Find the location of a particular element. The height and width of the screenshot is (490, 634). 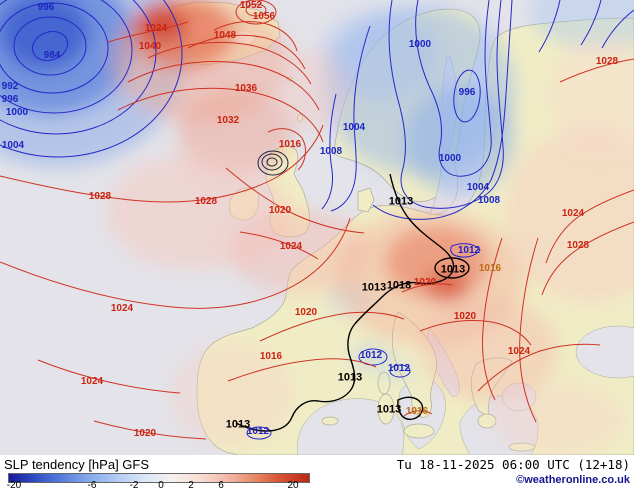

legend-tick-label: 0 is located at coordinates (161, 485).